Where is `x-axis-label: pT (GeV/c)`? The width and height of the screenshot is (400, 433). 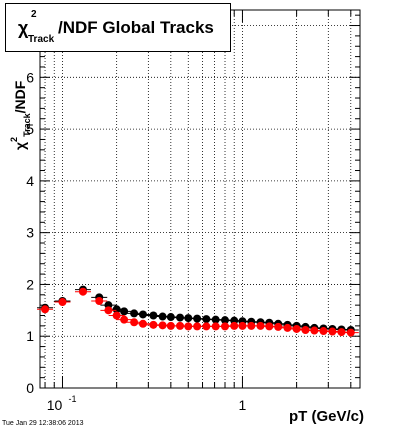 x-axis-label: pT (GeV/c) is located at coordinates (326, 416).